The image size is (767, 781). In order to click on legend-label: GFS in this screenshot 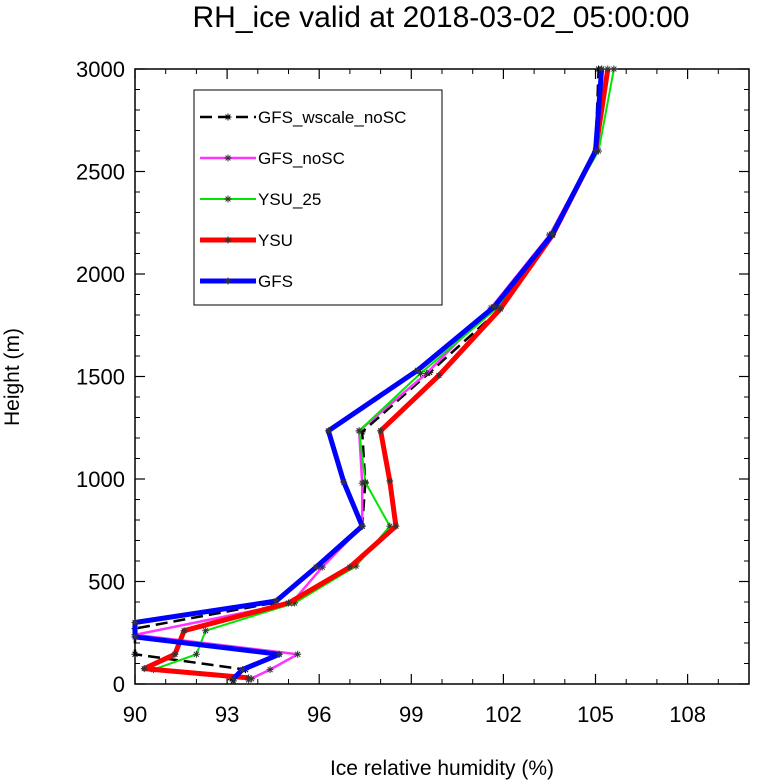, I will do `click(275, 281)`.